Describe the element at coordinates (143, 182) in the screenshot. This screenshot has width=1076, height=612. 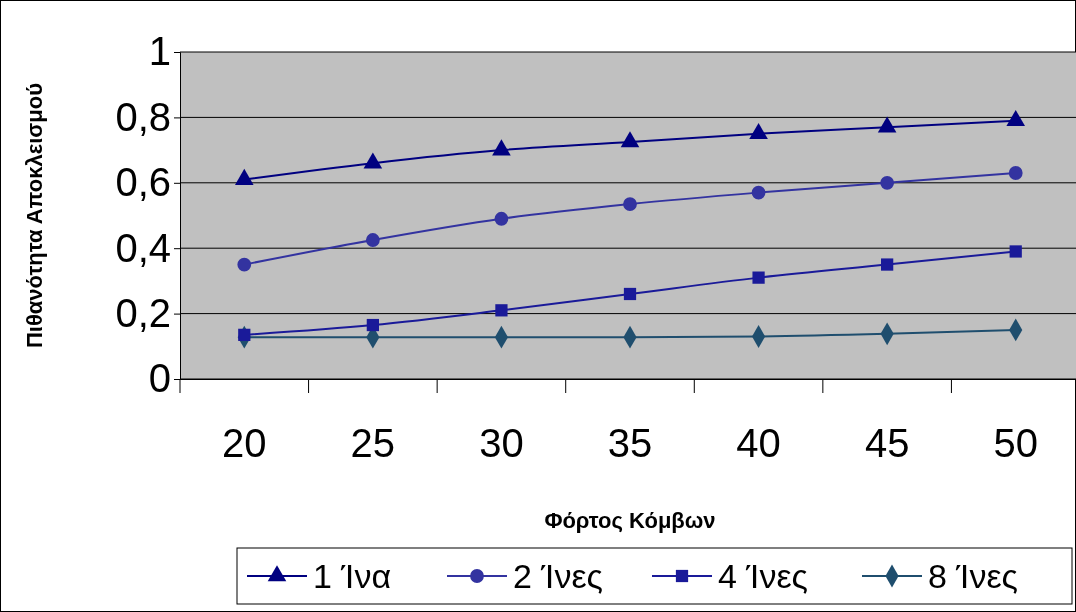
I see `y-tick-label: 0,6` at that location.